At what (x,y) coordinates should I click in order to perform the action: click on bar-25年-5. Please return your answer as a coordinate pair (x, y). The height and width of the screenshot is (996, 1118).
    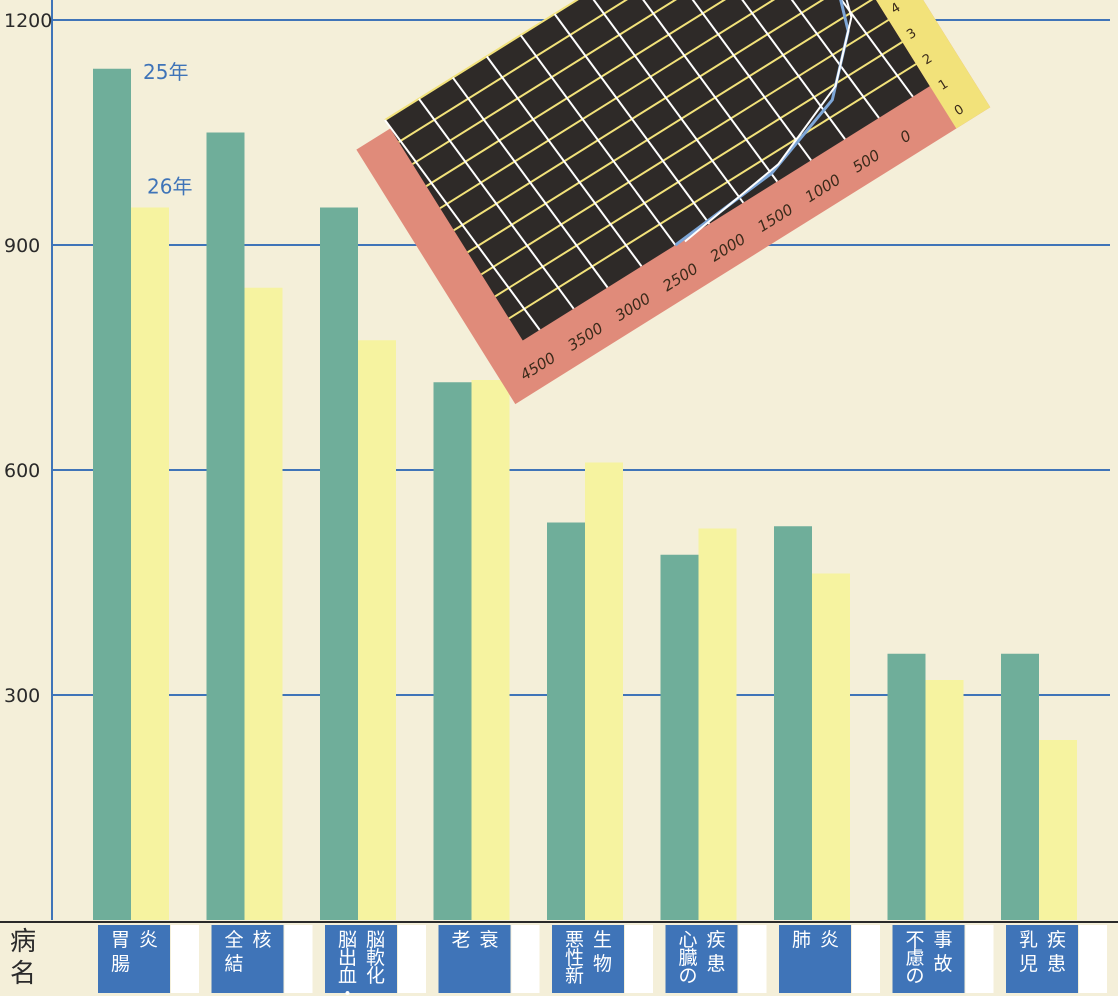
    Looking at the image, I should click on (679, 737).